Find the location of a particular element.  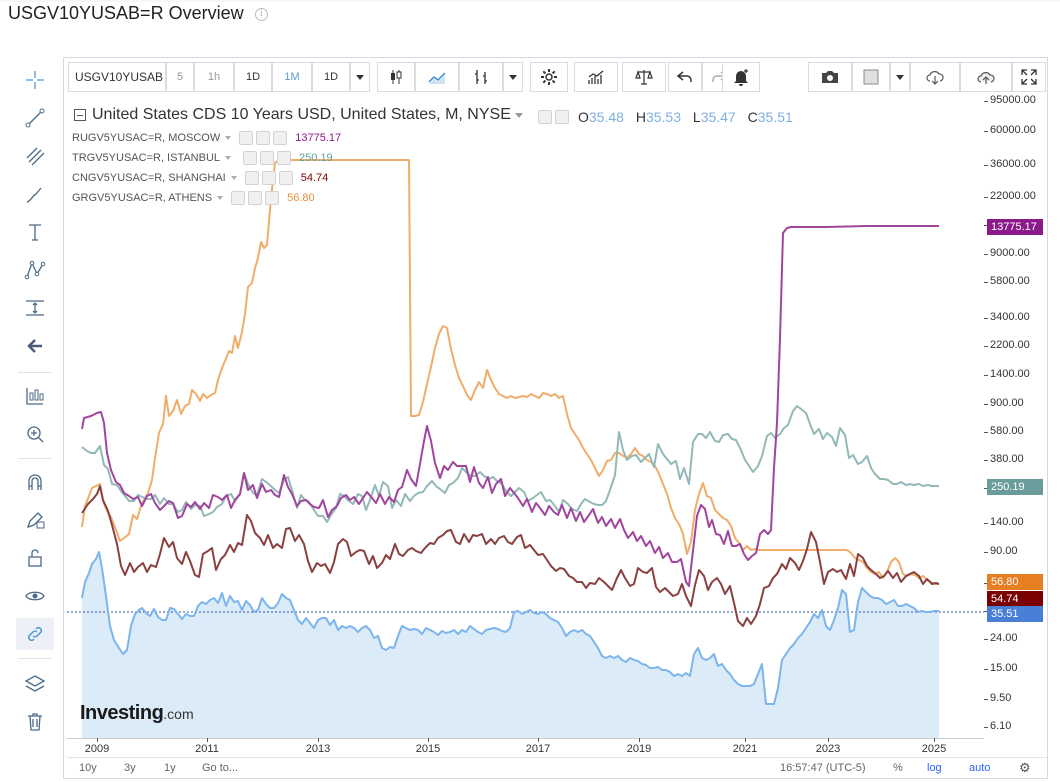

alert-icon is located at coordinates (741, 77).